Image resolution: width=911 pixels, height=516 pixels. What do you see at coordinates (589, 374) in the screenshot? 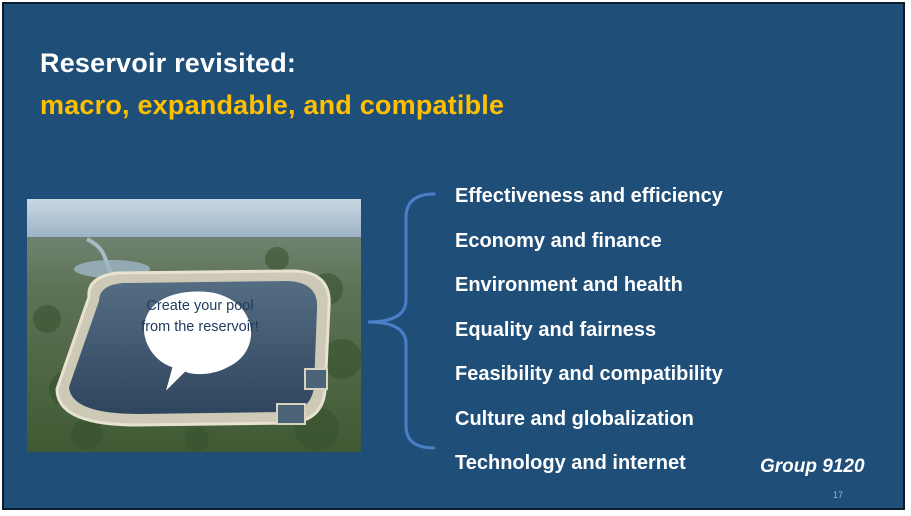
I see `list-item: Feasibility and compatibility` at bounding box center [589, 374].